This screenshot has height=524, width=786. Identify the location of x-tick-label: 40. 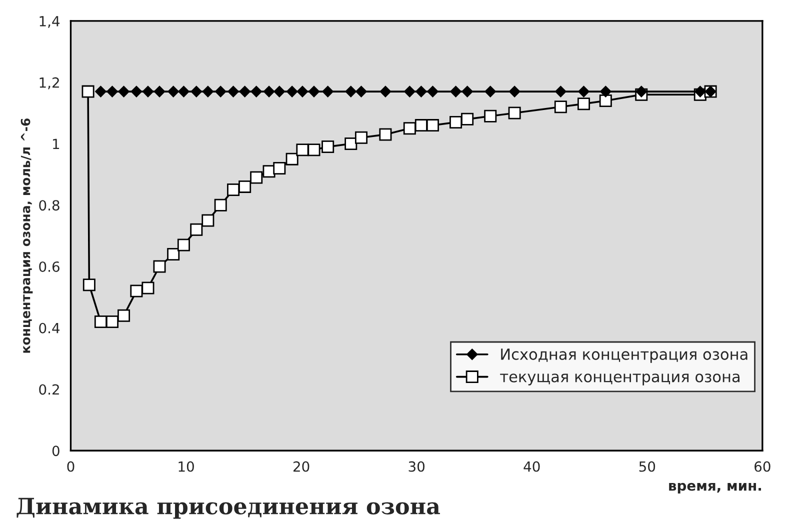
(532, 466).